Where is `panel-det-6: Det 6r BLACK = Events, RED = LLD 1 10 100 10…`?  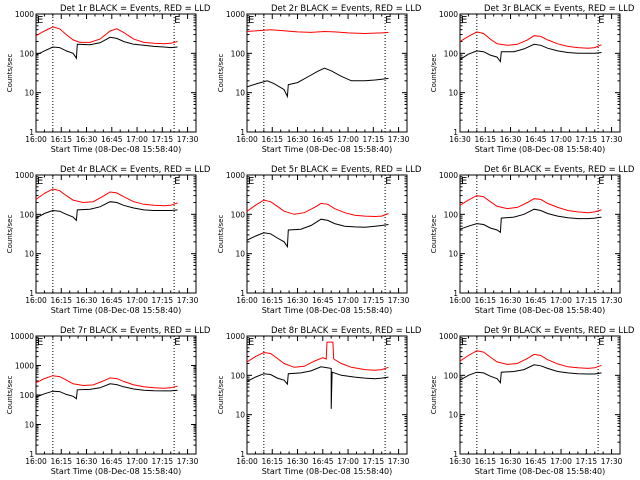
panel-det-6: Det 6r BLACK = Events, RED = LLD 1 10 100 10… is located at coordinates (532, 240).